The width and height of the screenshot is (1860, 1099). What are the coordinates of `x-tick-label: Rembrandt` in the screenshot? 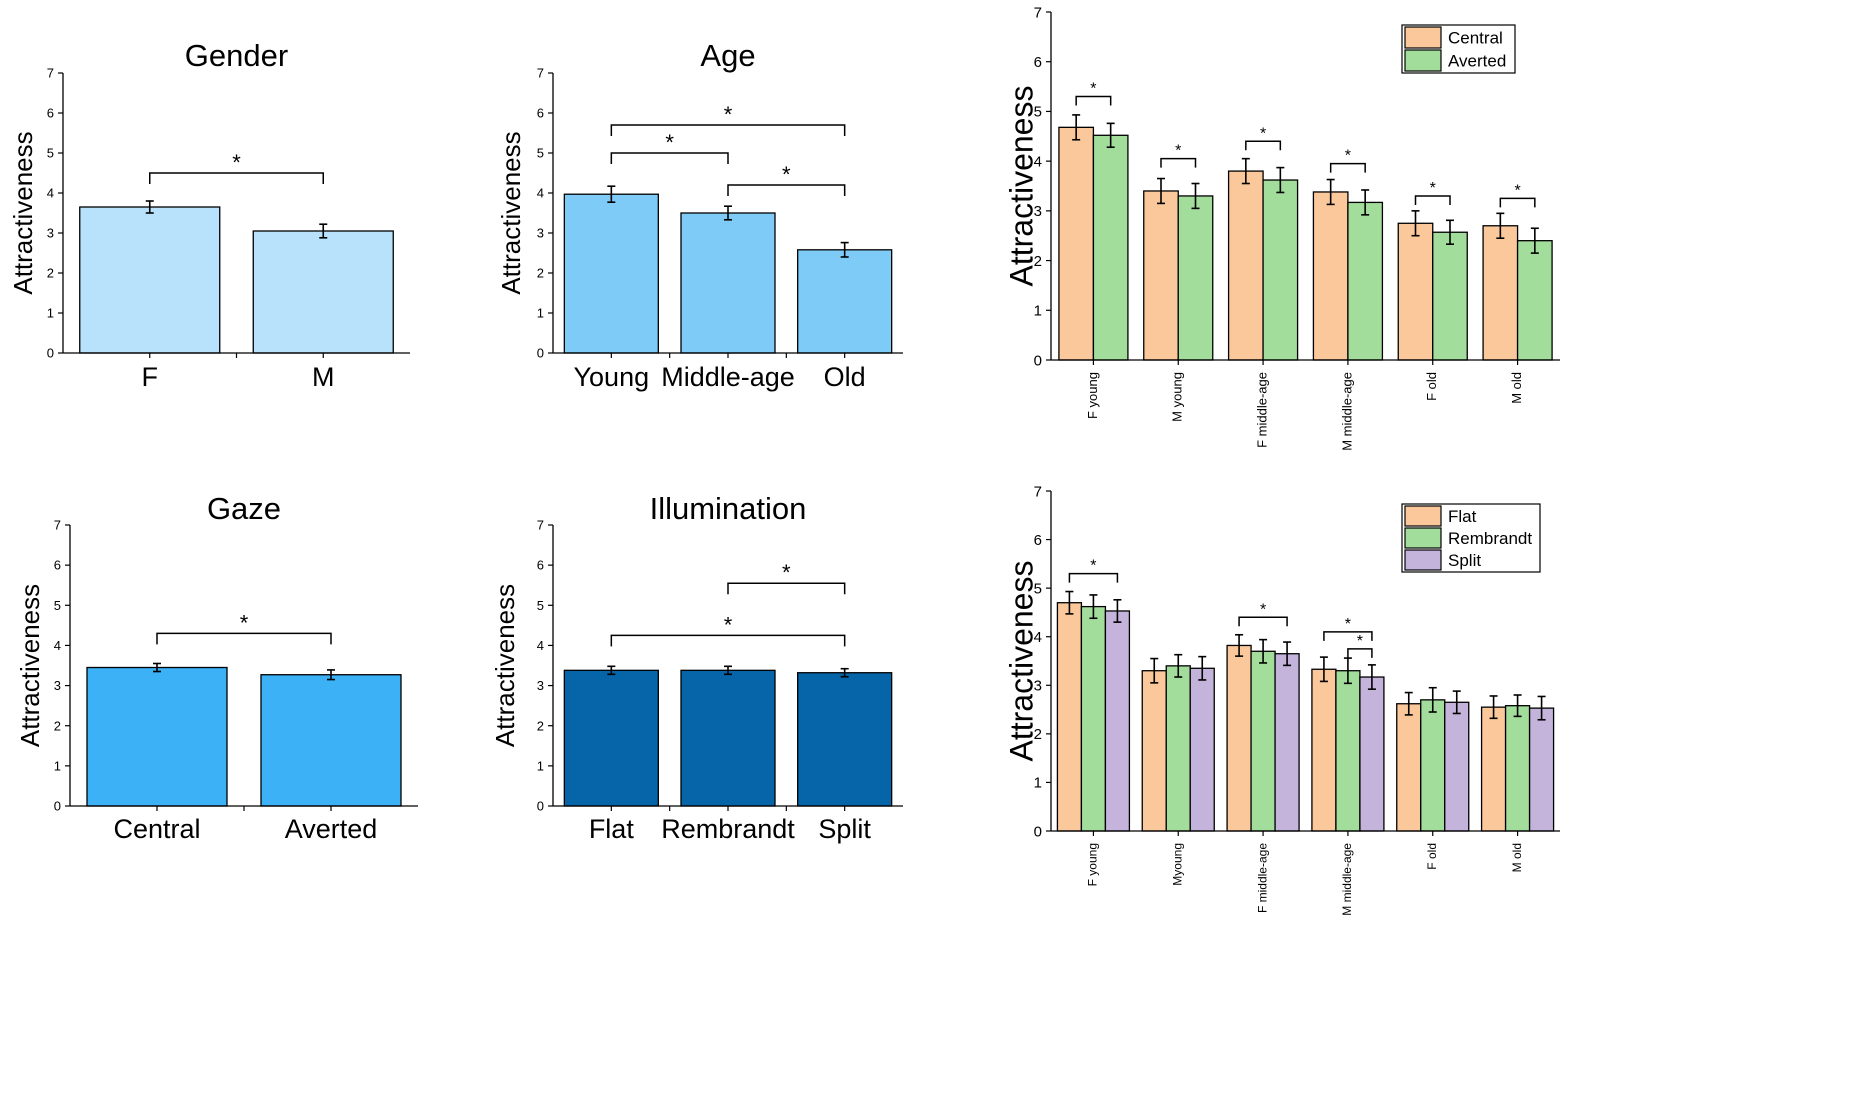 It's located at (728, 829).